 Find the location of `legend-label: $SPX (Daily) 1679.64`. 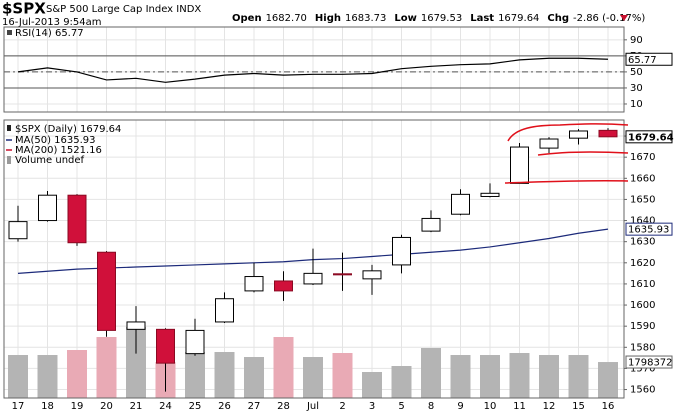

legend-label: $SPX (Daily) 1679.64 is located at coordinates (68, 129).